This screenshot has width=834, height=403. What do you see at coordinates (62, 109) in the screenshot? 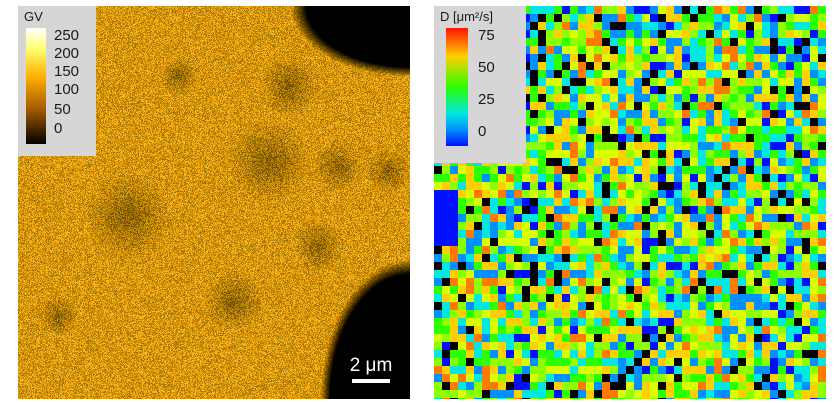
I see `gray-value-tick-50: 50` at bounding box center [62, 109].